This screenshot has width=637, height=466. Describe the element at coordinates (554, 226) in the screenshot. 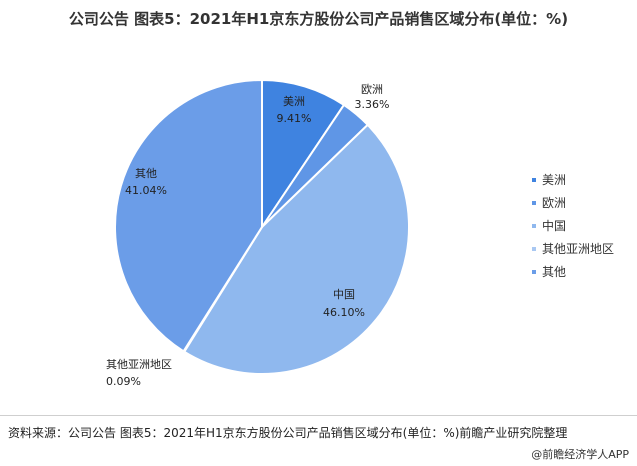

I see `legend-label: 中国` at that location.